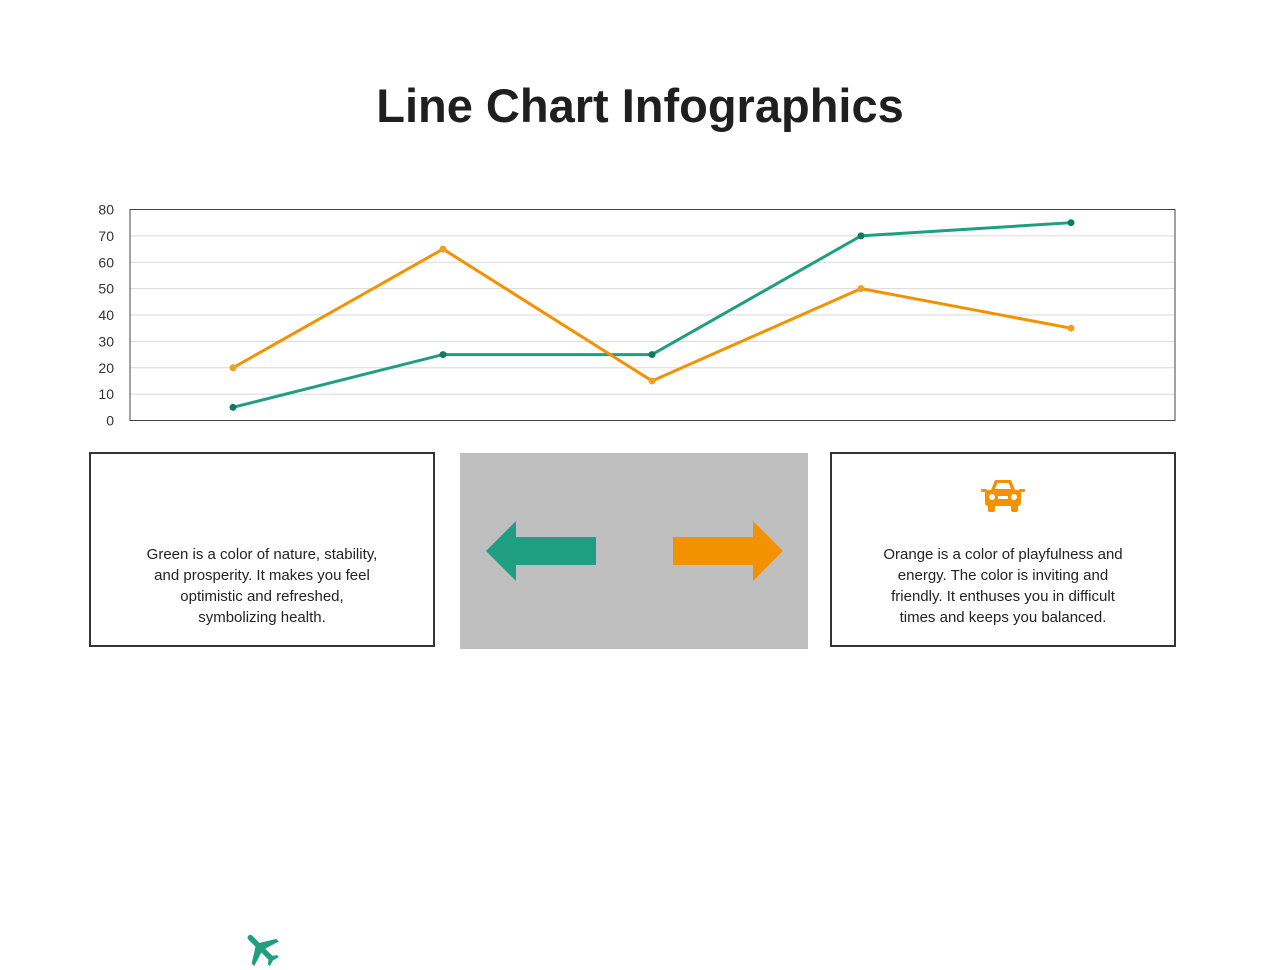 Image resolution: width=1280 pixels, height=970 pixels. I want to click on y-tick-label: 60, so click(106, 262).